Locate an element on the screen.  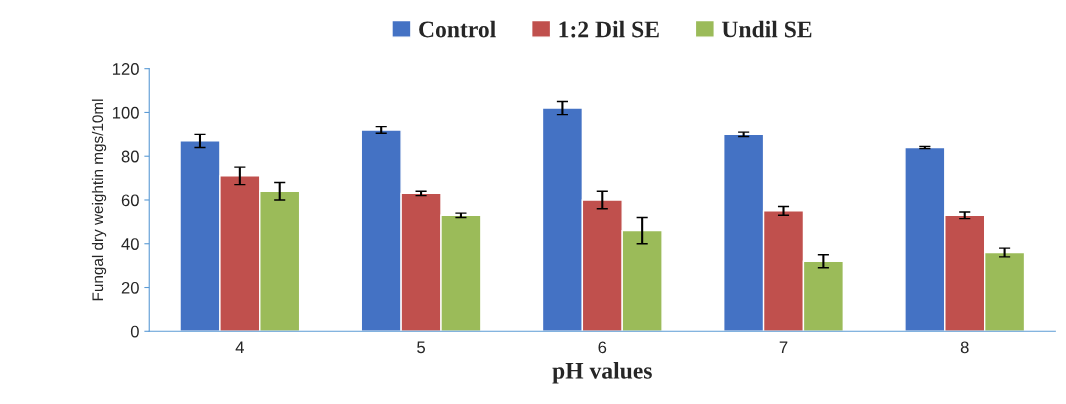
legend-label: 1:2 Dil SE is located at coordinates (609, 29).